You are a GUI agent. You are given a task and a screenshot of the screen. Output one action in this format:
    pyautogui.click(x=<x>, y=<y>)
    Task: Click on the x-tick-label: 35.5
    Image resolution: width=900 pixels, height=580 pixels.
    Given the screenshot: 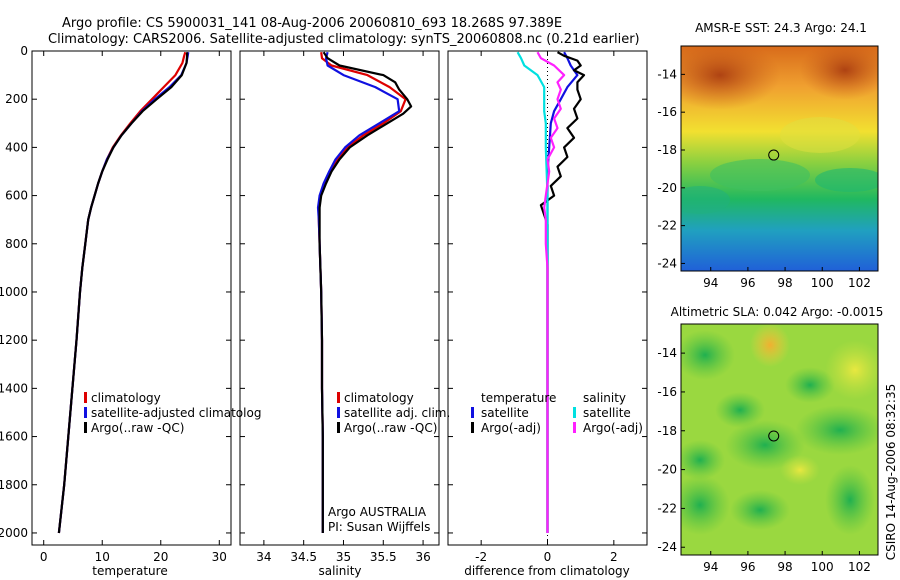 What is the action you would take?
    pyautogui.click(x=383, y=557)
    